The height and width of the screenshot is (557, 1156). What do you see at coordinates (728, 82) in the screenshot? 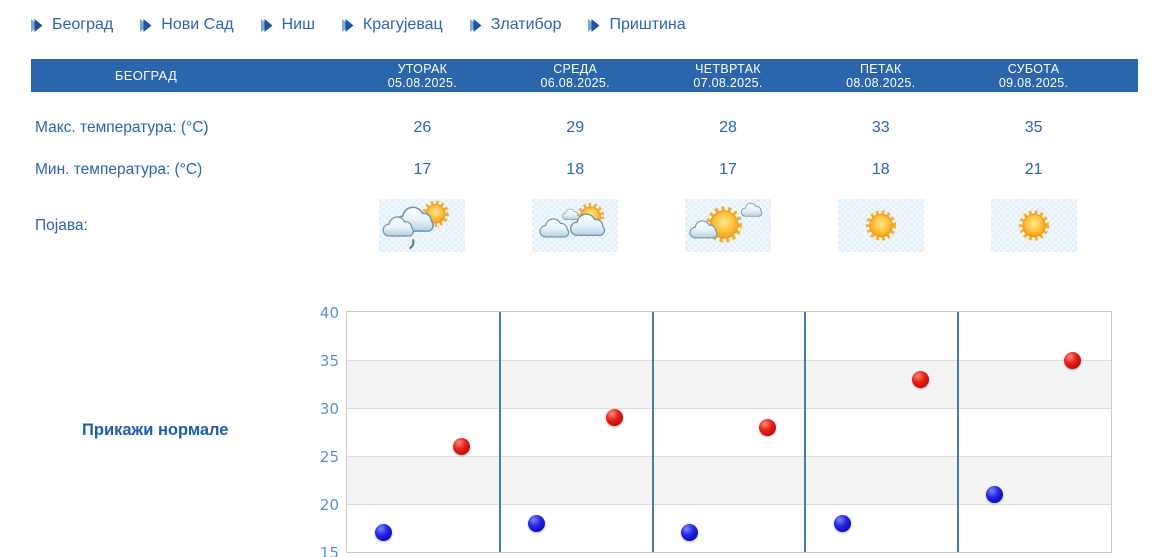
I see `day-date: 07.08.2025.` at bounding box center [728, 82].